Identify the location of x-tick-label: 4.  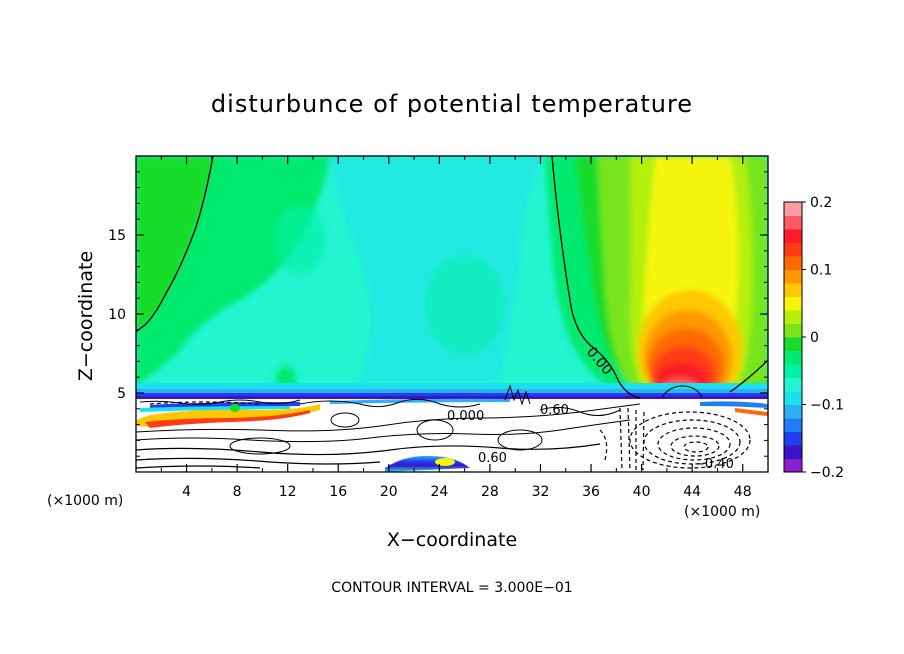
(186, 492).